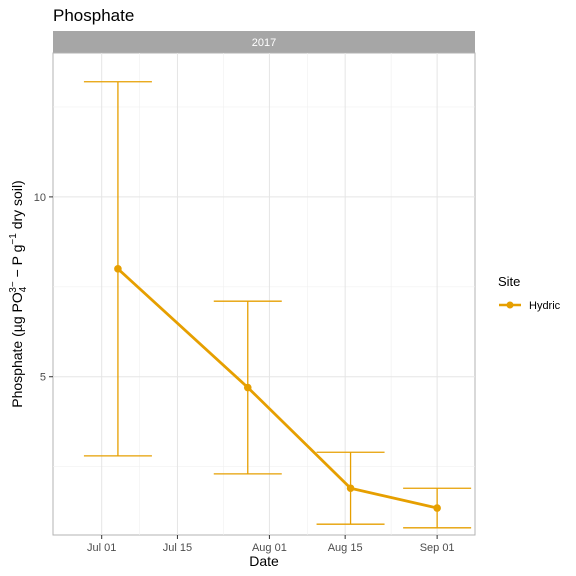 Image resolution: width=576 pixels, height=576 pixels. What do you see at coordinates (43, 288) in the screenshot?
I see `y-axis: 5 10` at bounding box center [43, 288].